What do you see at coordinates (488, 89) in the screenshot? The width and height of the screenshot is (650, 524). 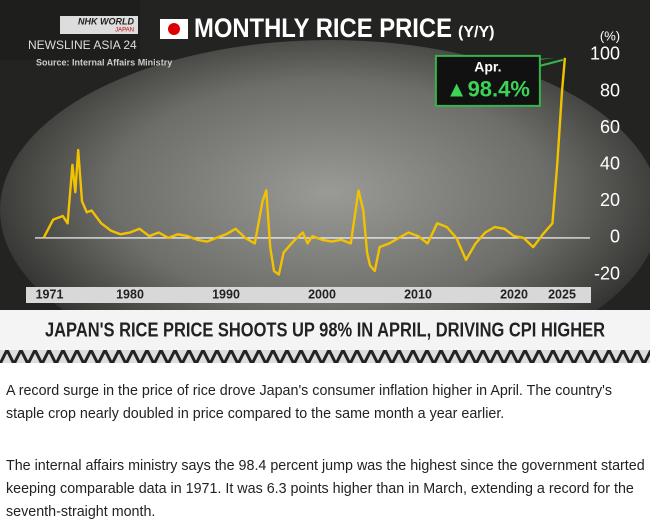 I see `data-label: ▲98.4%` at bounding box center [488, 89].